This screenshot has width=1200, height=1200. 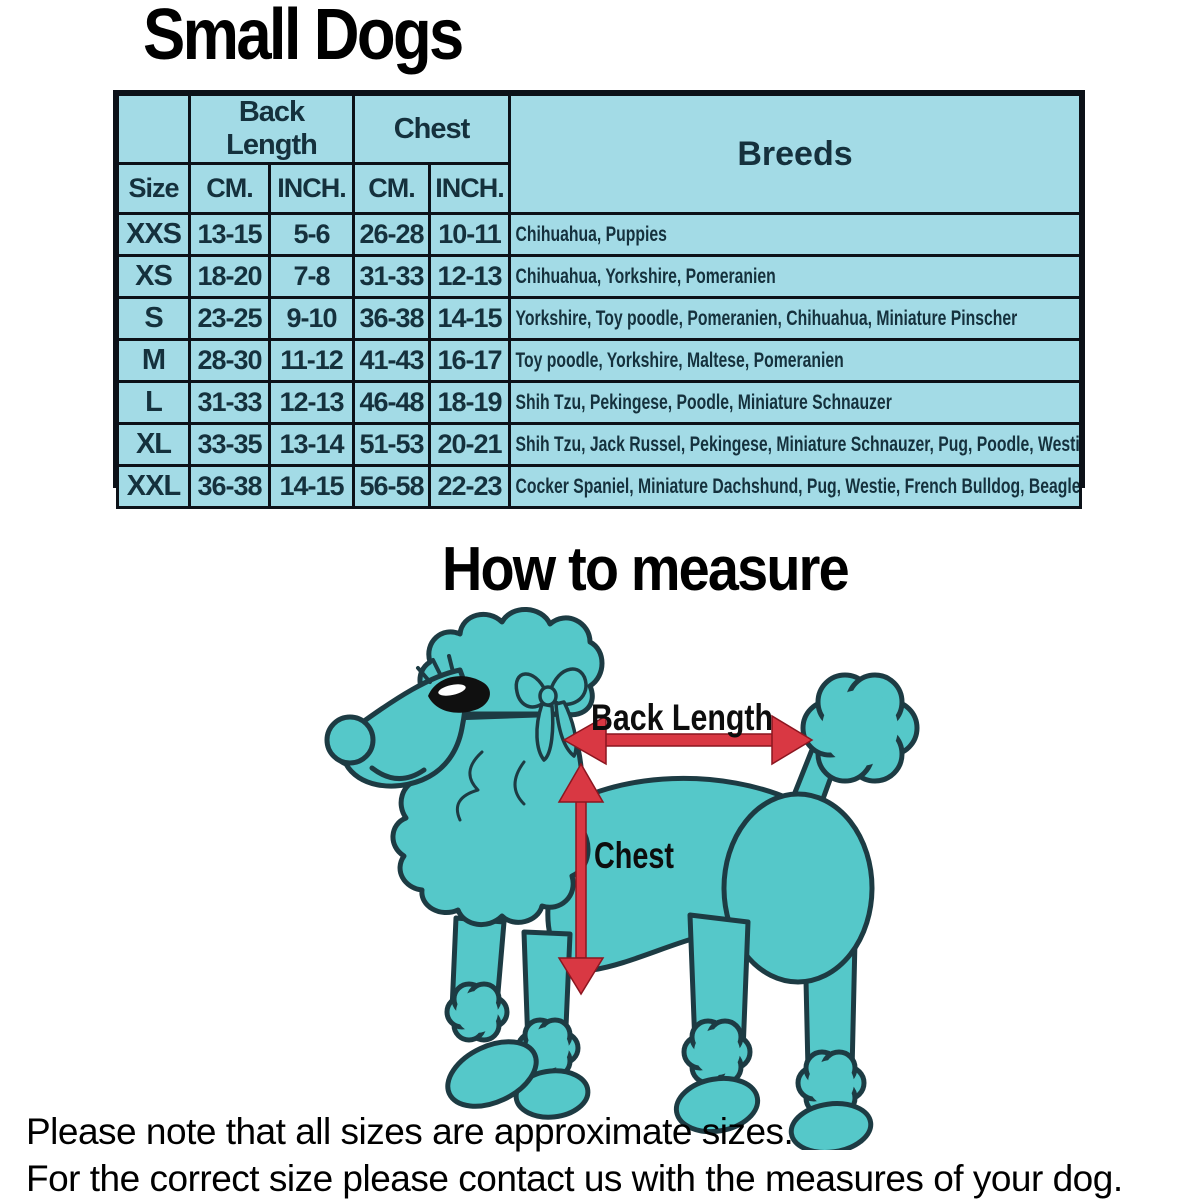 What do you see at coordinates (798, 888) in the screenshot?
I see `hindquarter` at bounding box center [798, 888].